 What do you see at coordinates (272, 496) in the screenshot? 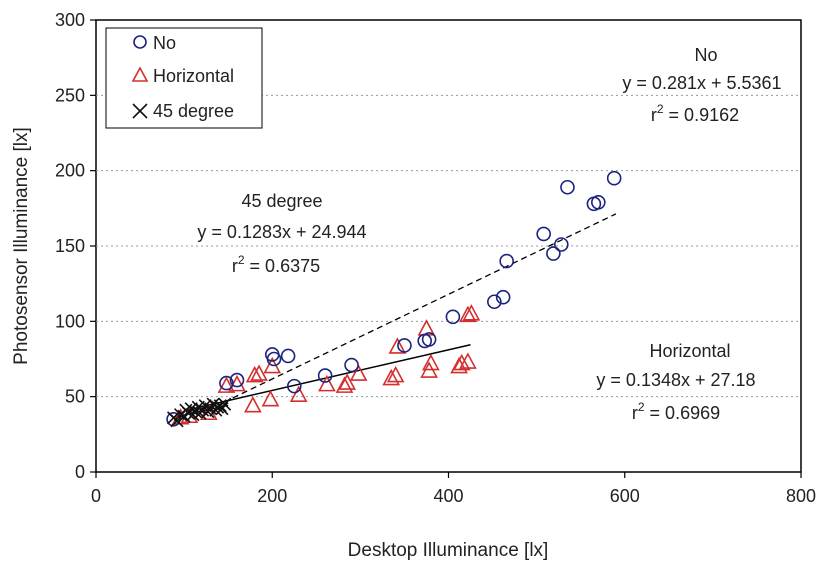
I see `x-tick-label: 200` at bounding box center [272, 496].